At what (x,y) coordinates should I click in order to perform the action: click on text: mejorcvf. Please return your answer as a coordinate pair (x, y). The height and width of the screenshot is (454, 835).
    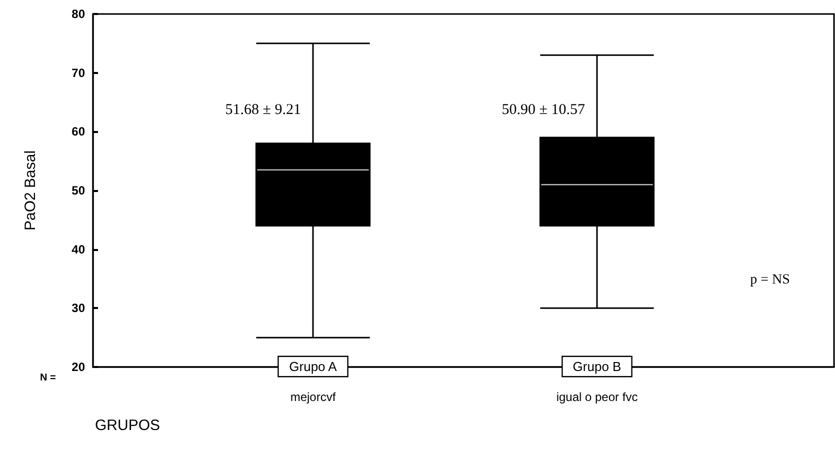
    Looking at the image, I should click on (313, 397).